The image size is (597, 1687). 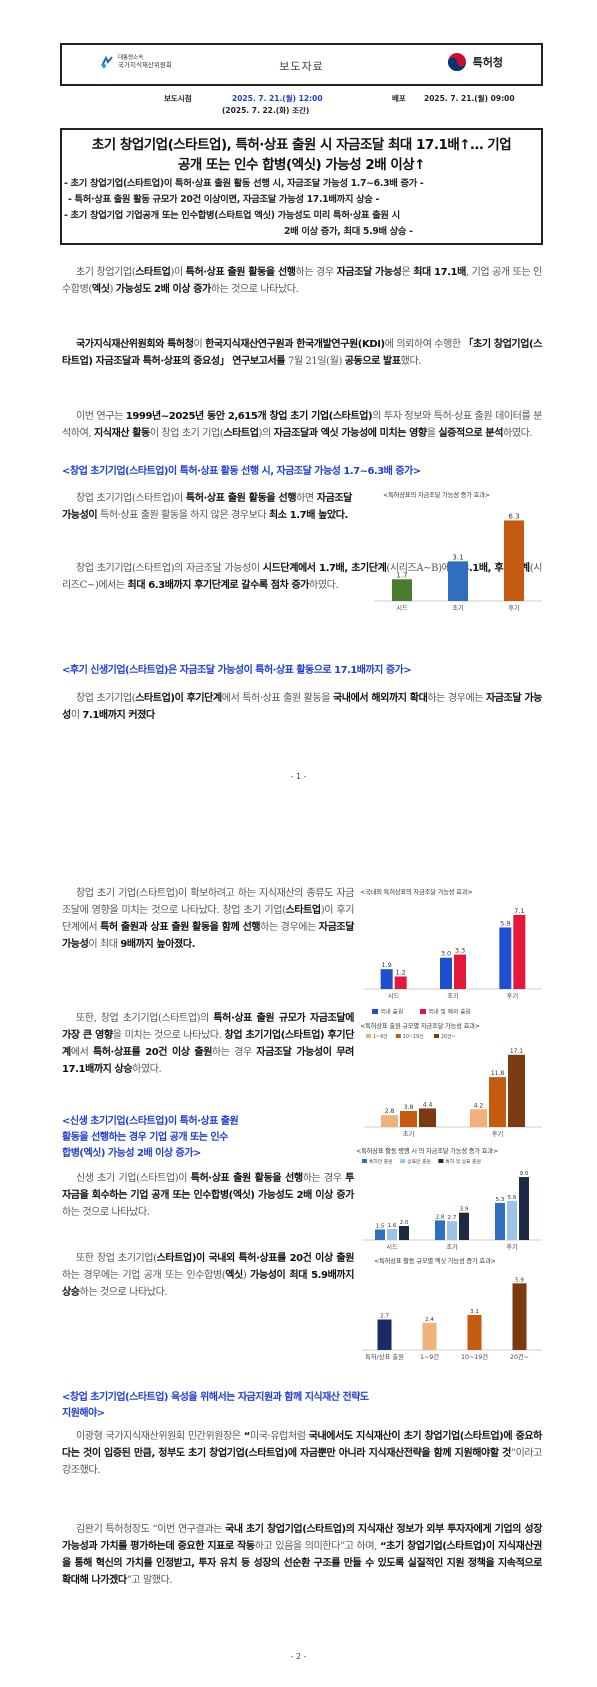 I want to click on ip-committee-logo: 대통령소속 국가지식재산위원회, so click(x=136, y=62).